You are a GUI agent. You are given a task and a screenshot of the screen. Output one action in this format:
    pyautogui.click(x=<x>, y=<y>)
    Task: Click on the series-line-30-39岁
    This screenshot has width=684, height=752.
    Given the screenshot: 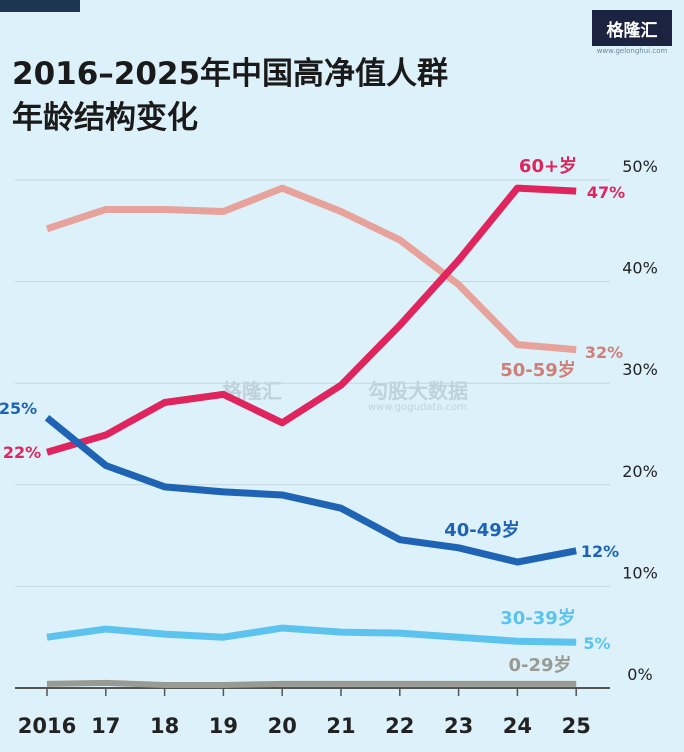 What is the action you would take?
    pyautogui.click(x=311, y=635)
    